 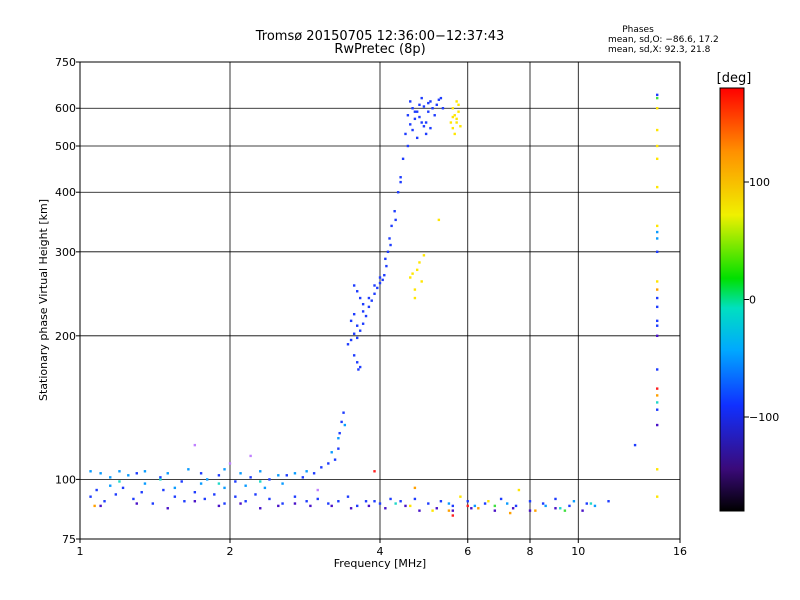 What do you see at coordinates (65, 479) in the screenshot?
I see `y-tick-label: 100` at bounding box center [65, 479].